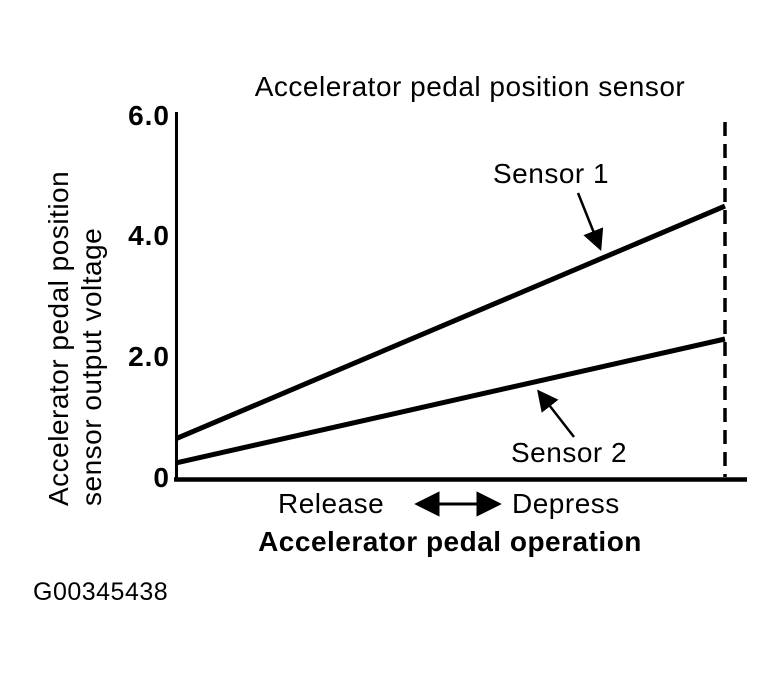 The height and width of the screenshot is (679, 781). I want to click on sensor1-series-label: Sensor 1, so click(551, 173).